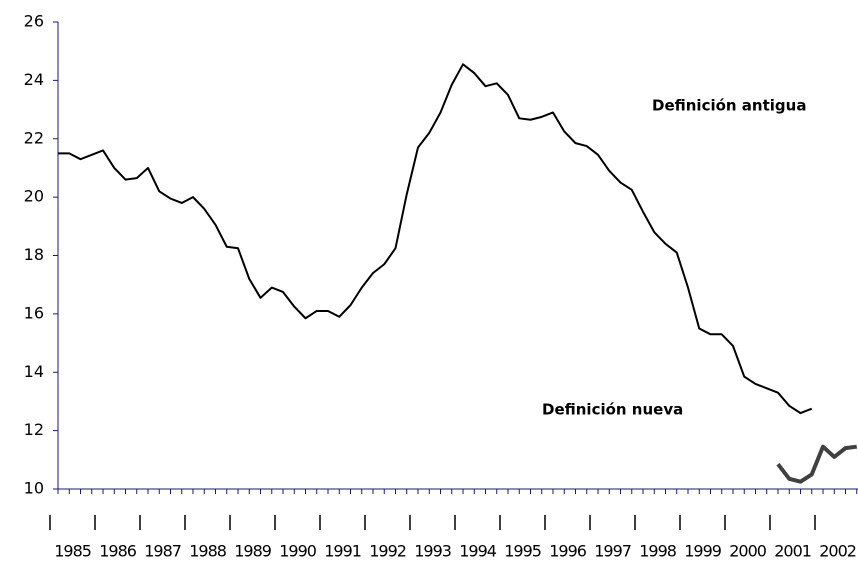 This screenshot has height=564, width=858. I want to click on y-tick-label: 18, so click(34, 254).